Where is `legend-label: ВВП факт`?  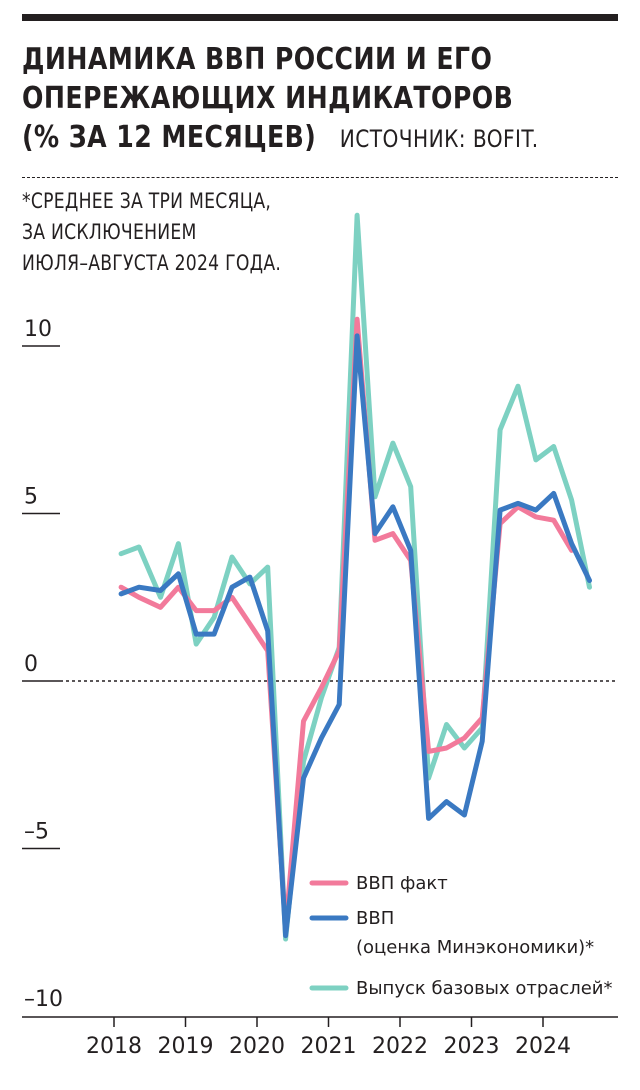 legend-label: ВВП факт is located at coordinates (402, 883).